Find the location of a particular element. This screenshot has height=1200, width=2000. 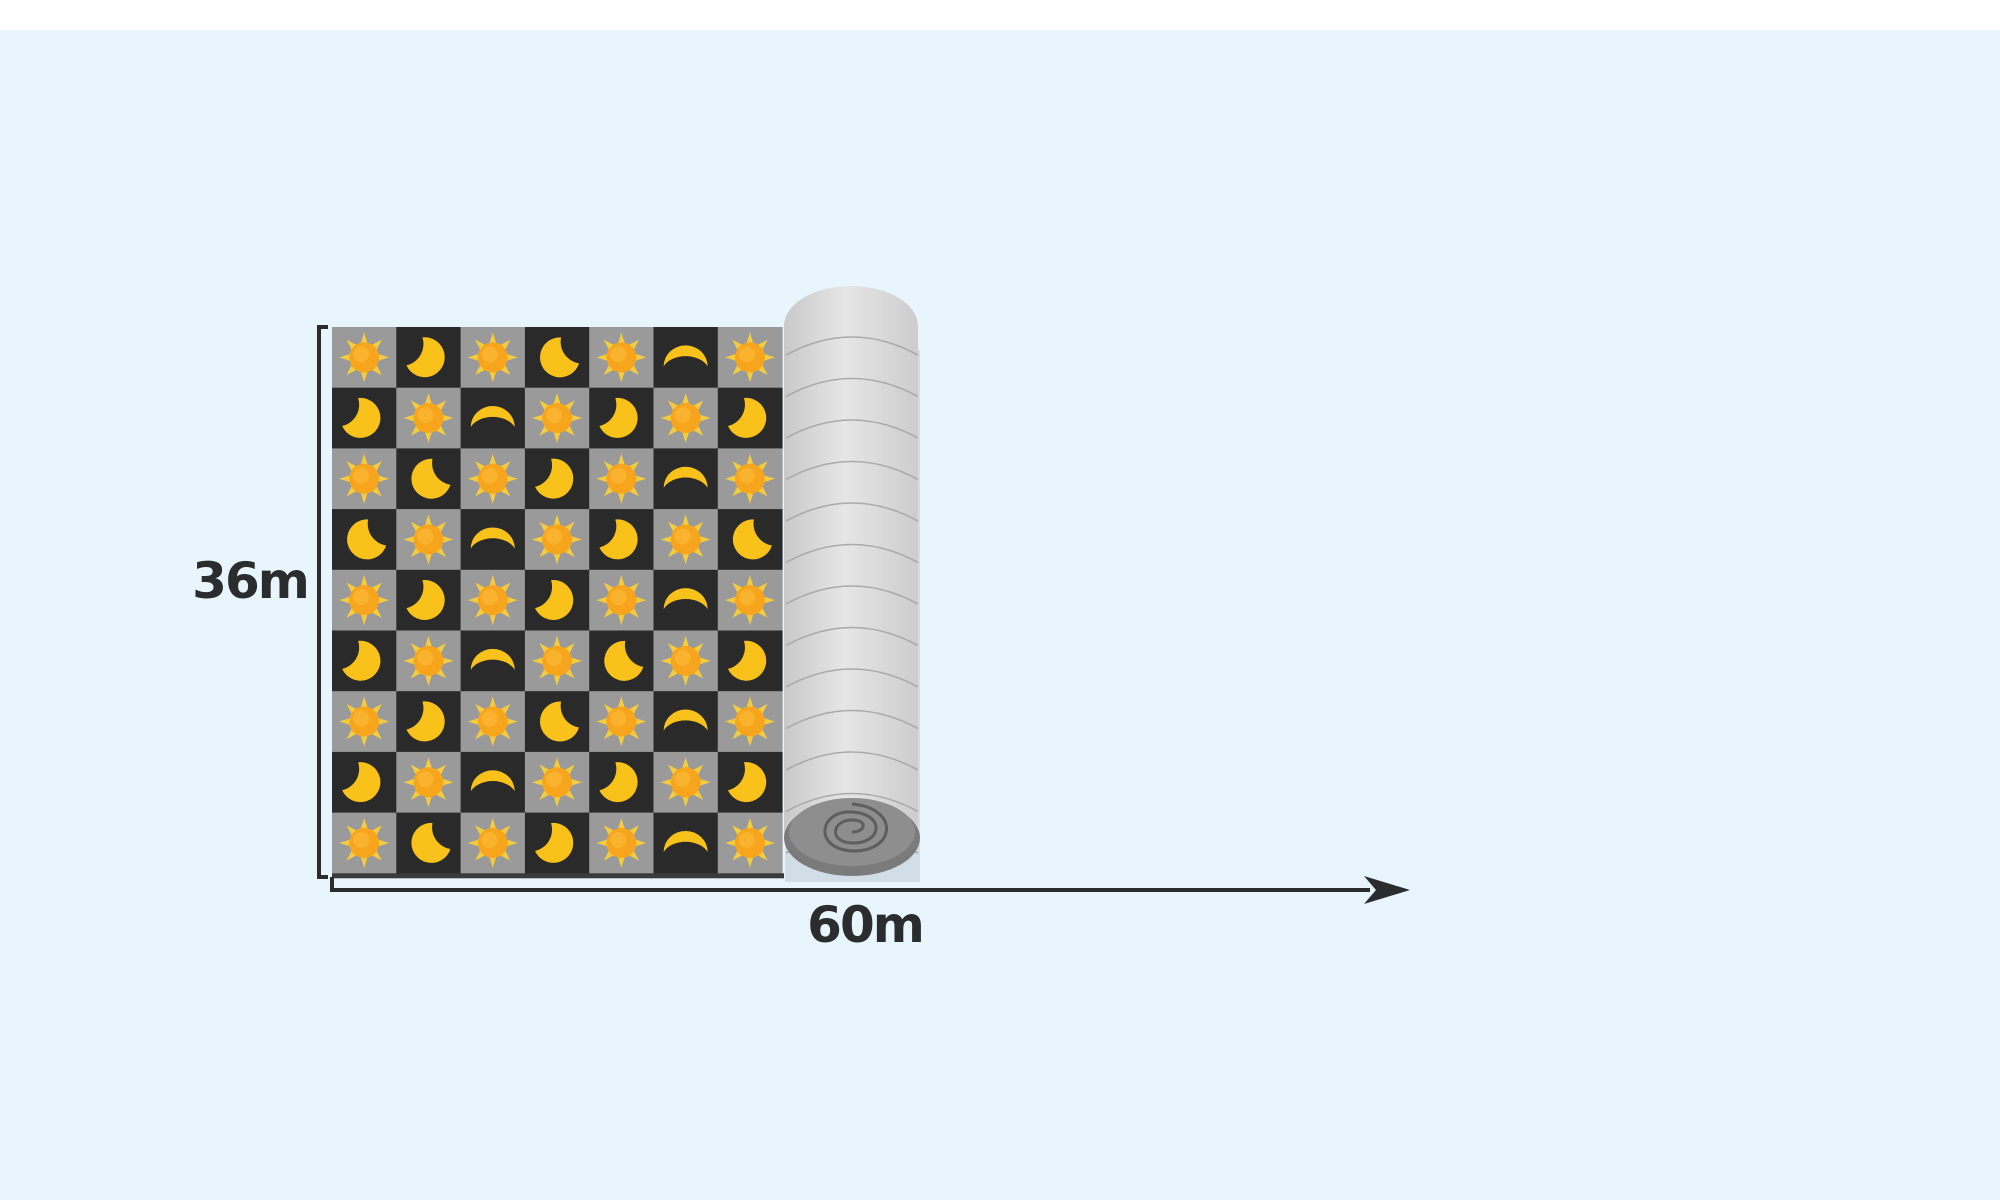

carpet-edge is located at coordinates (558, 876).